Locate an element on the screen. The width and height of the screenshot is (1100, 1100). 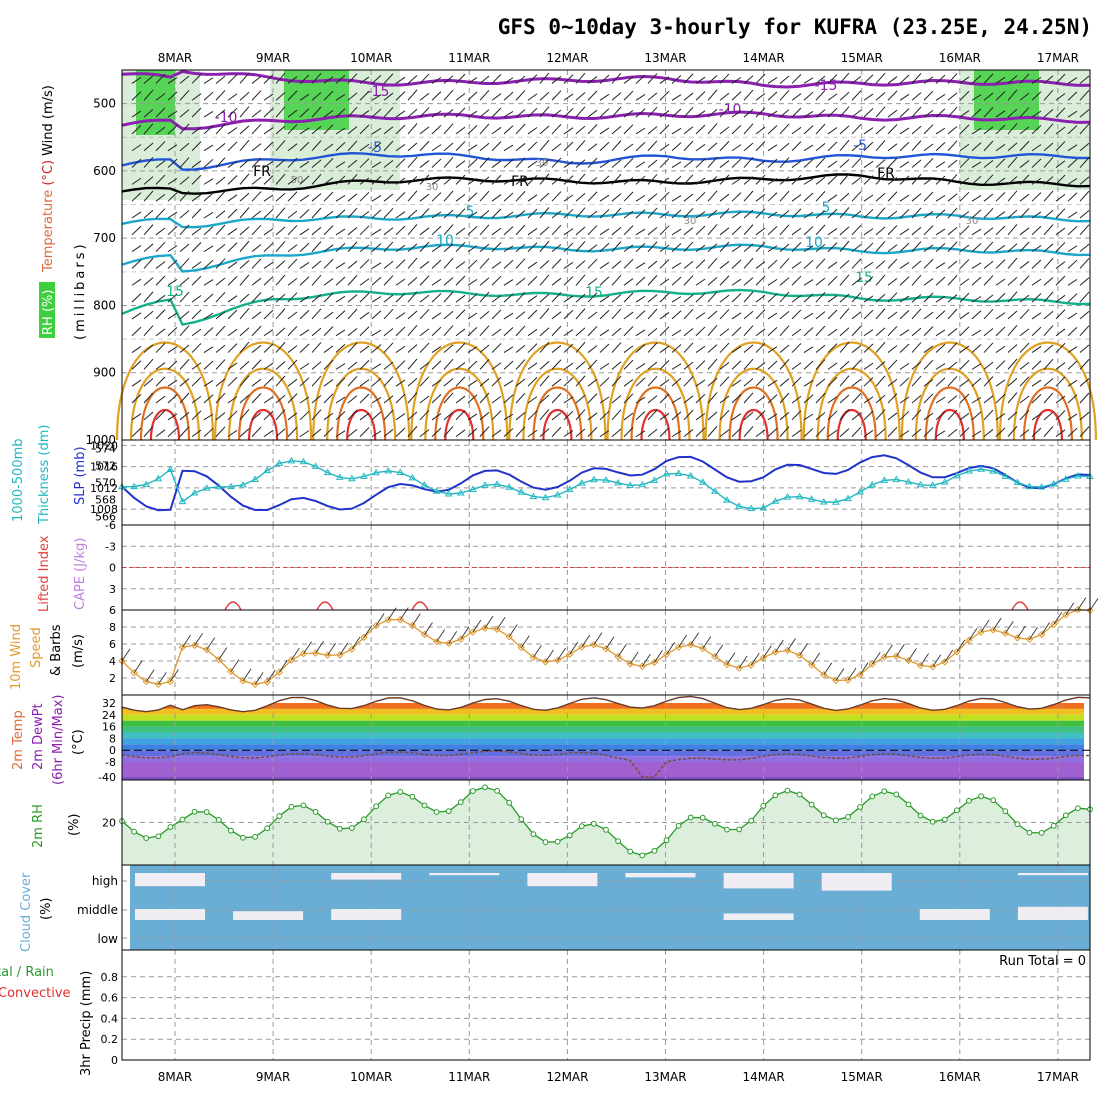
temp-contour--5 is located at coordinates (606, 161).